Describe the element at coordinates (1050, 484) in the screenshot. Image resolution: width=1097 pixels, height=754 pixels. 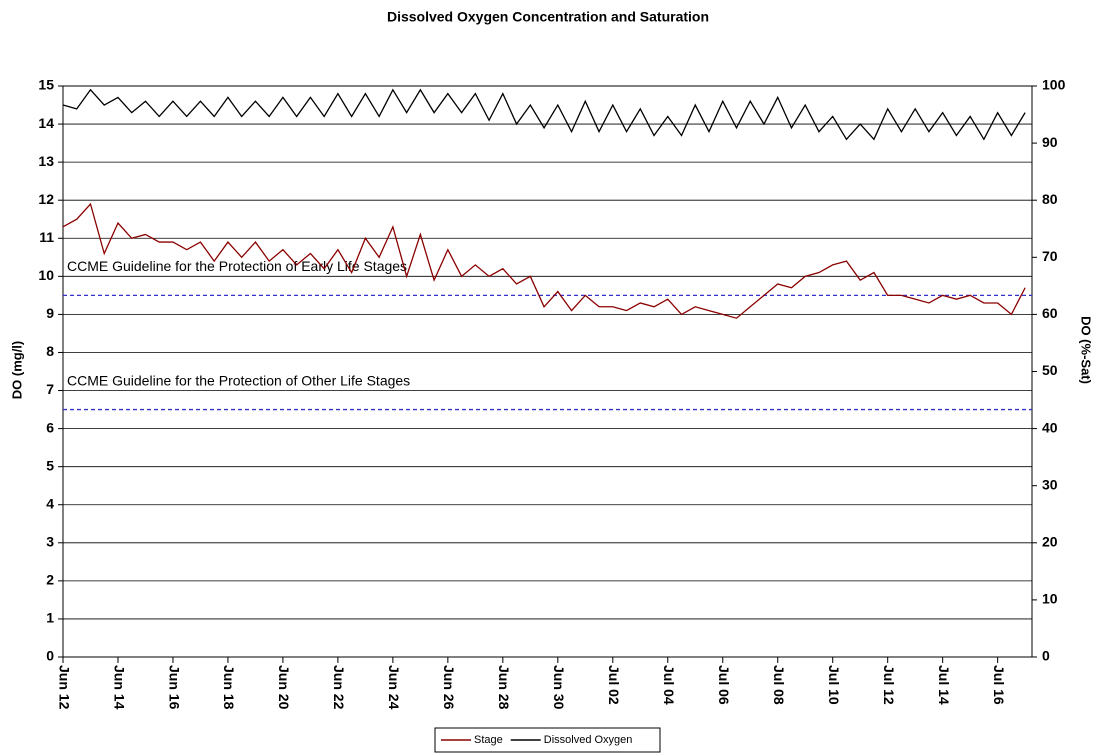
I see `y2-tick-label: 30` at that location.